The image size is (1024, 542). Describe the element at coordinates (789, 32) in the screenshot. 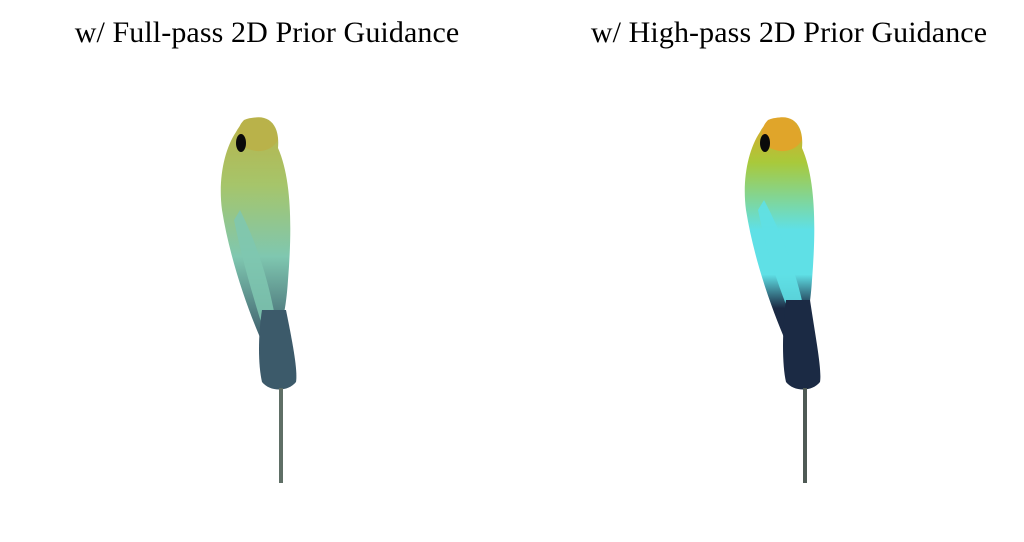

I see `panel-title: w/ High-pass 2D Prior Guidance` at that location.